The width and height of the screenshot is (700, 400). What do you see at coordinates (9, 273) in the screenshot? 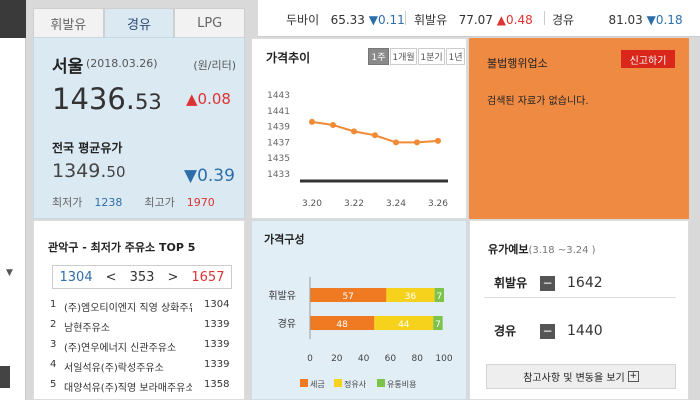
I see `dropdown-arrow-icon: ▼` at bounding box center [9, 273].